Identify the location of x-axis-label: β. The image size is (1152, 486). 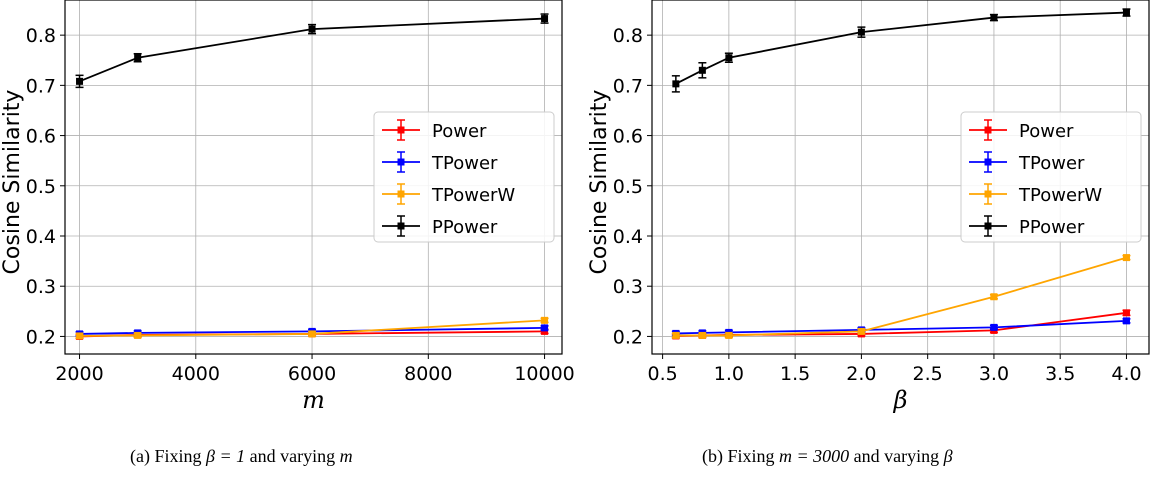
(900, 400).